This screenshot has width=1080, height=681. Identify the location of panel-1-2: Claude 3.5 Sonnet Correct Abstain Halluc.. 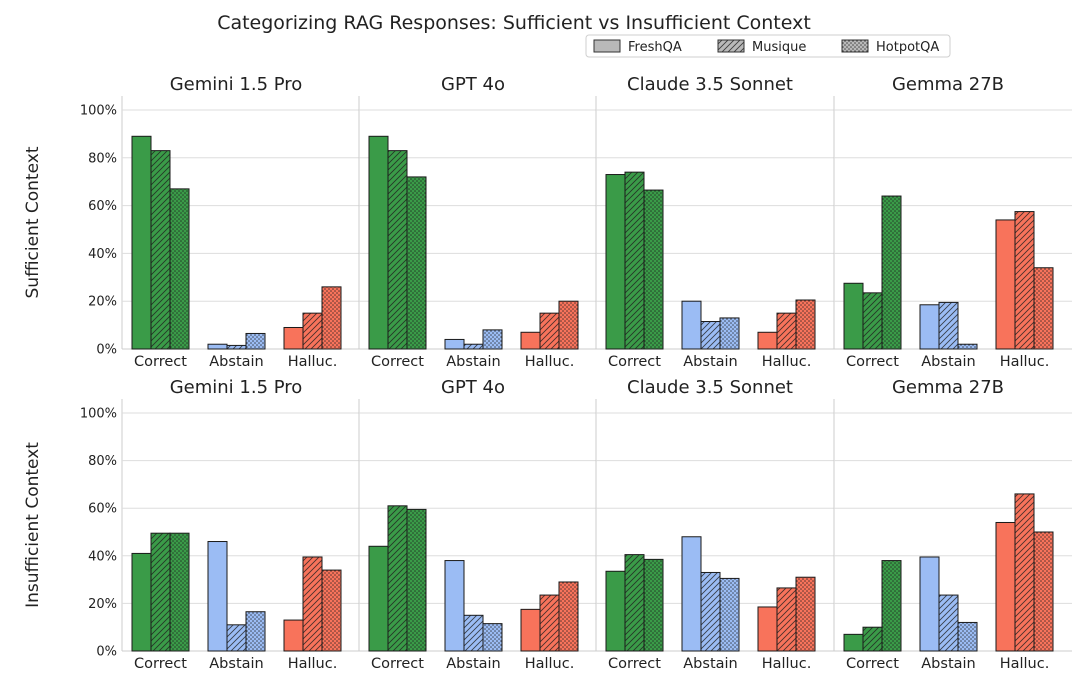
(714, 524).